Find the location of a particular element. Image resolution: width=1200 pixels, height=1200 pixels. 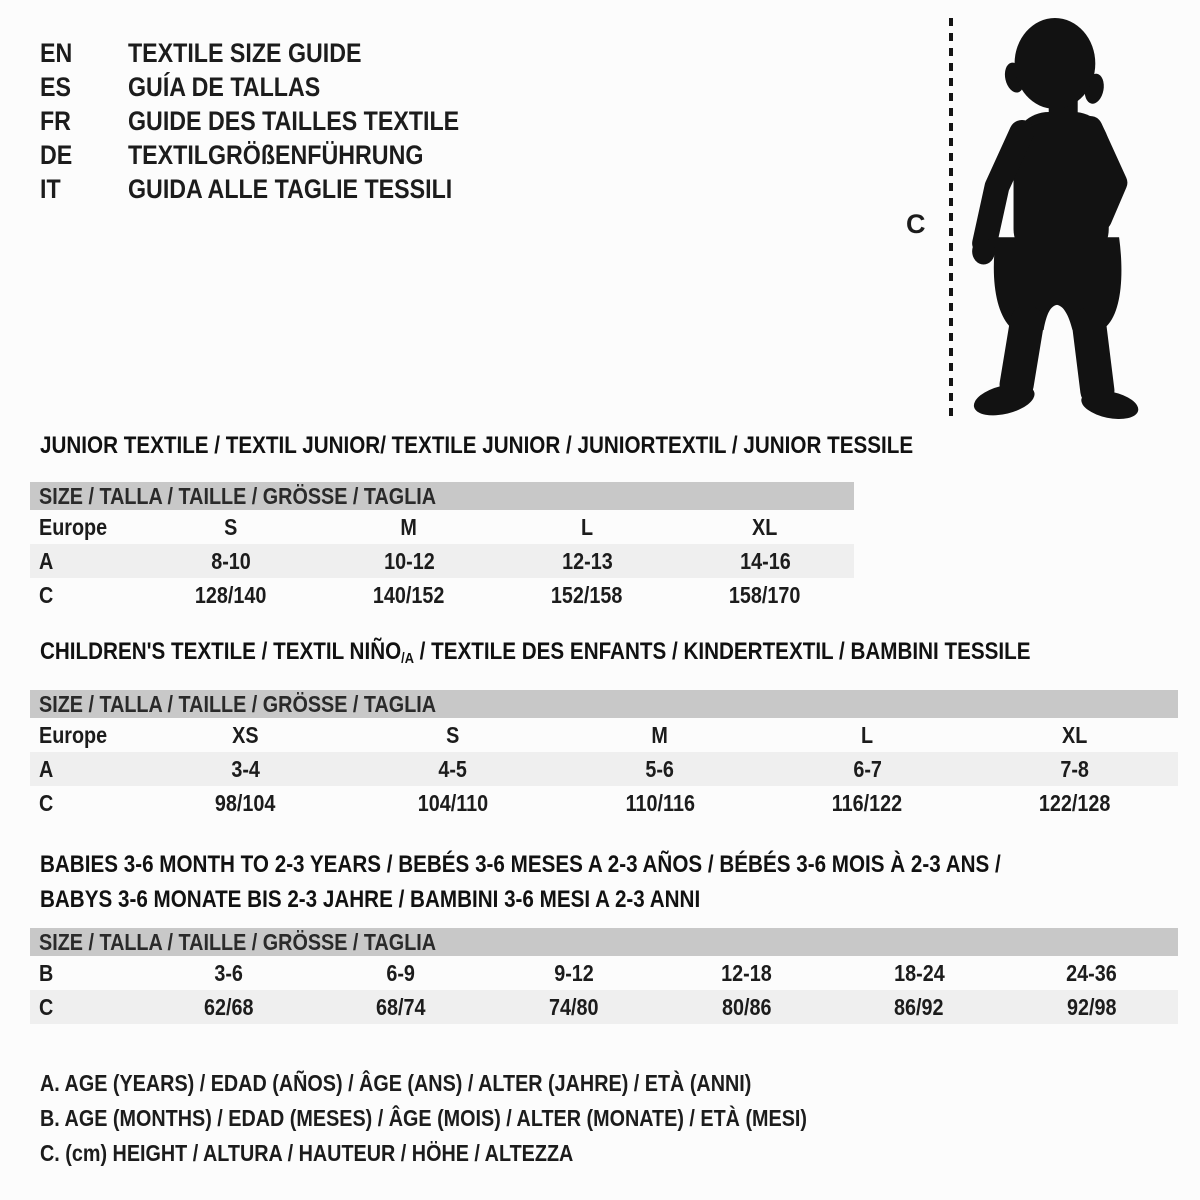

language-code: ES is located at coordinates (80, 87).